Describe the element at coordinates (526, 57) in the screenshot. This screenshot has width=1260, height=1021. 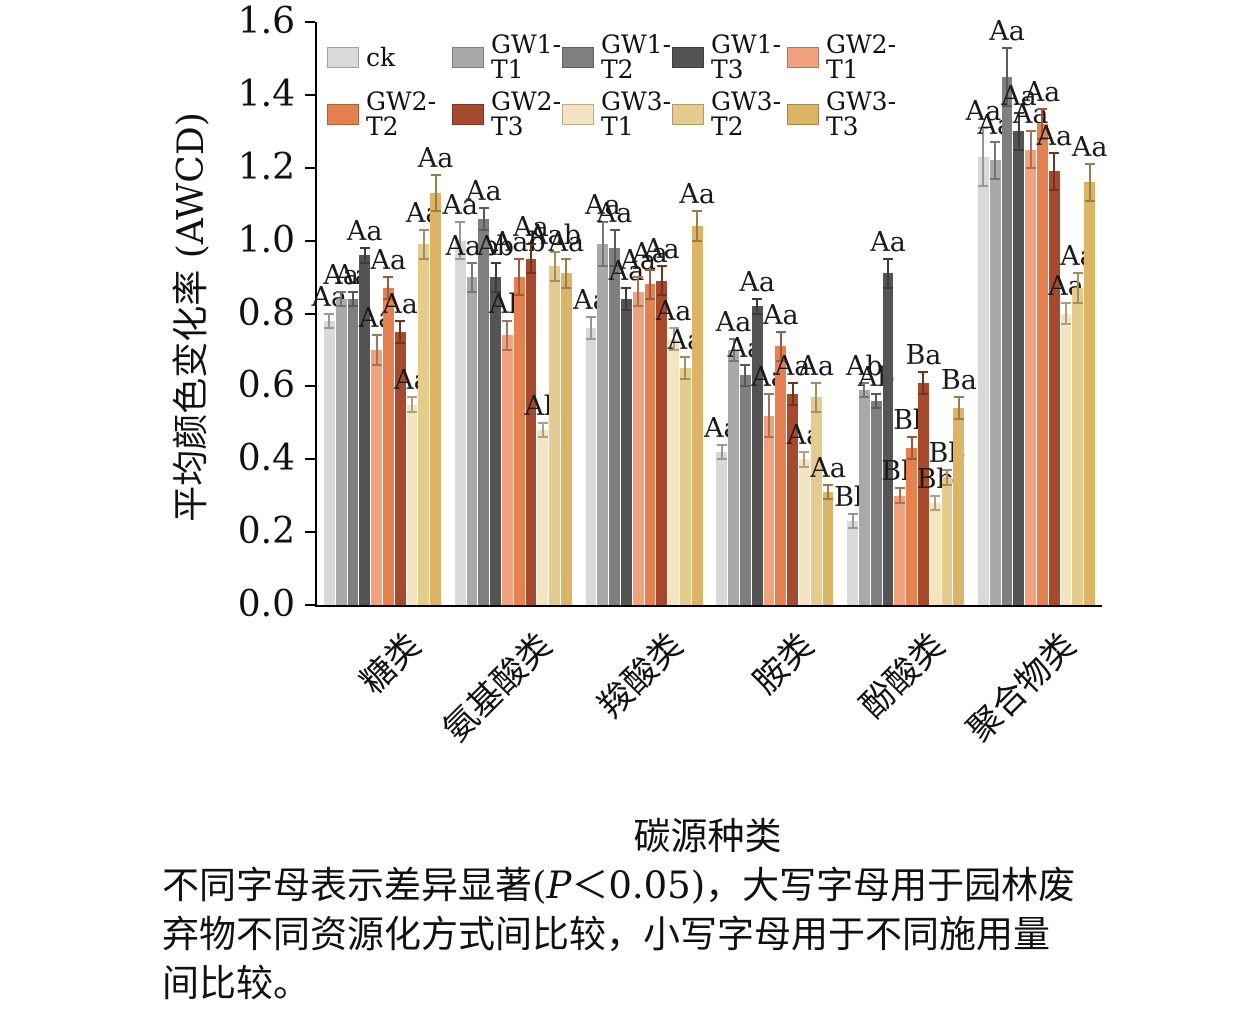
I see `legend-label: GW1-T1` at that location.